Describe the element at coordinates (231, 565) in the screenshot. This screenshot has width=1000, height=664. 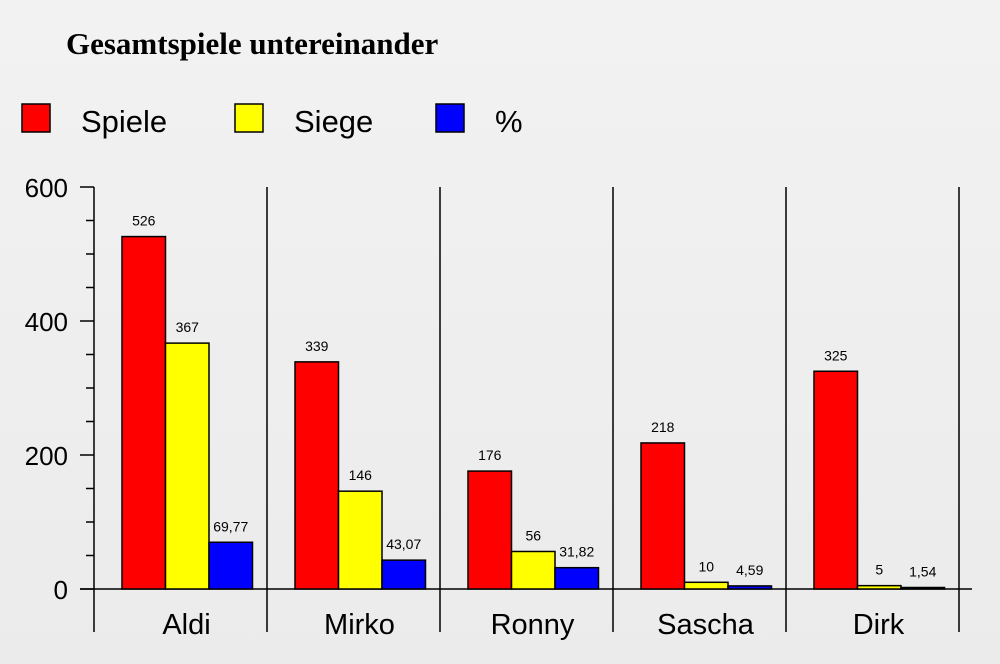
I see `bar-percent-aldi` at that location.